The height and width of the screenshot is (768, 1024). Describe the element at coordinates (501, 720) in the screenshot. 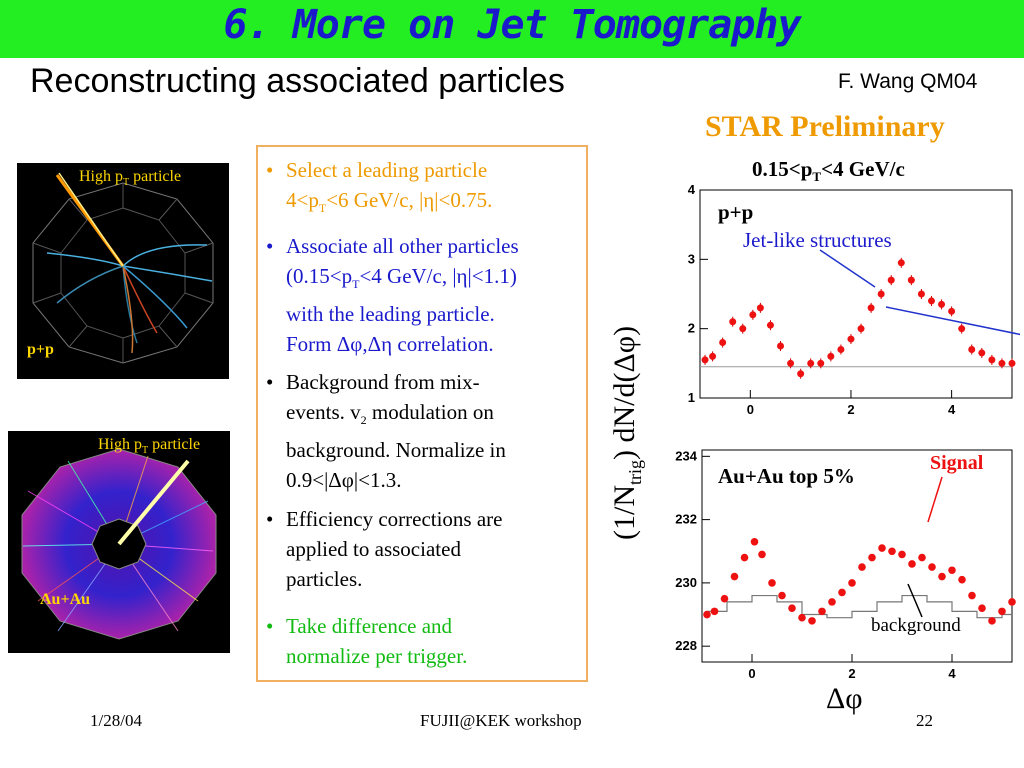

I see `footer-venue: FUJII@KEK workshop` at that location.